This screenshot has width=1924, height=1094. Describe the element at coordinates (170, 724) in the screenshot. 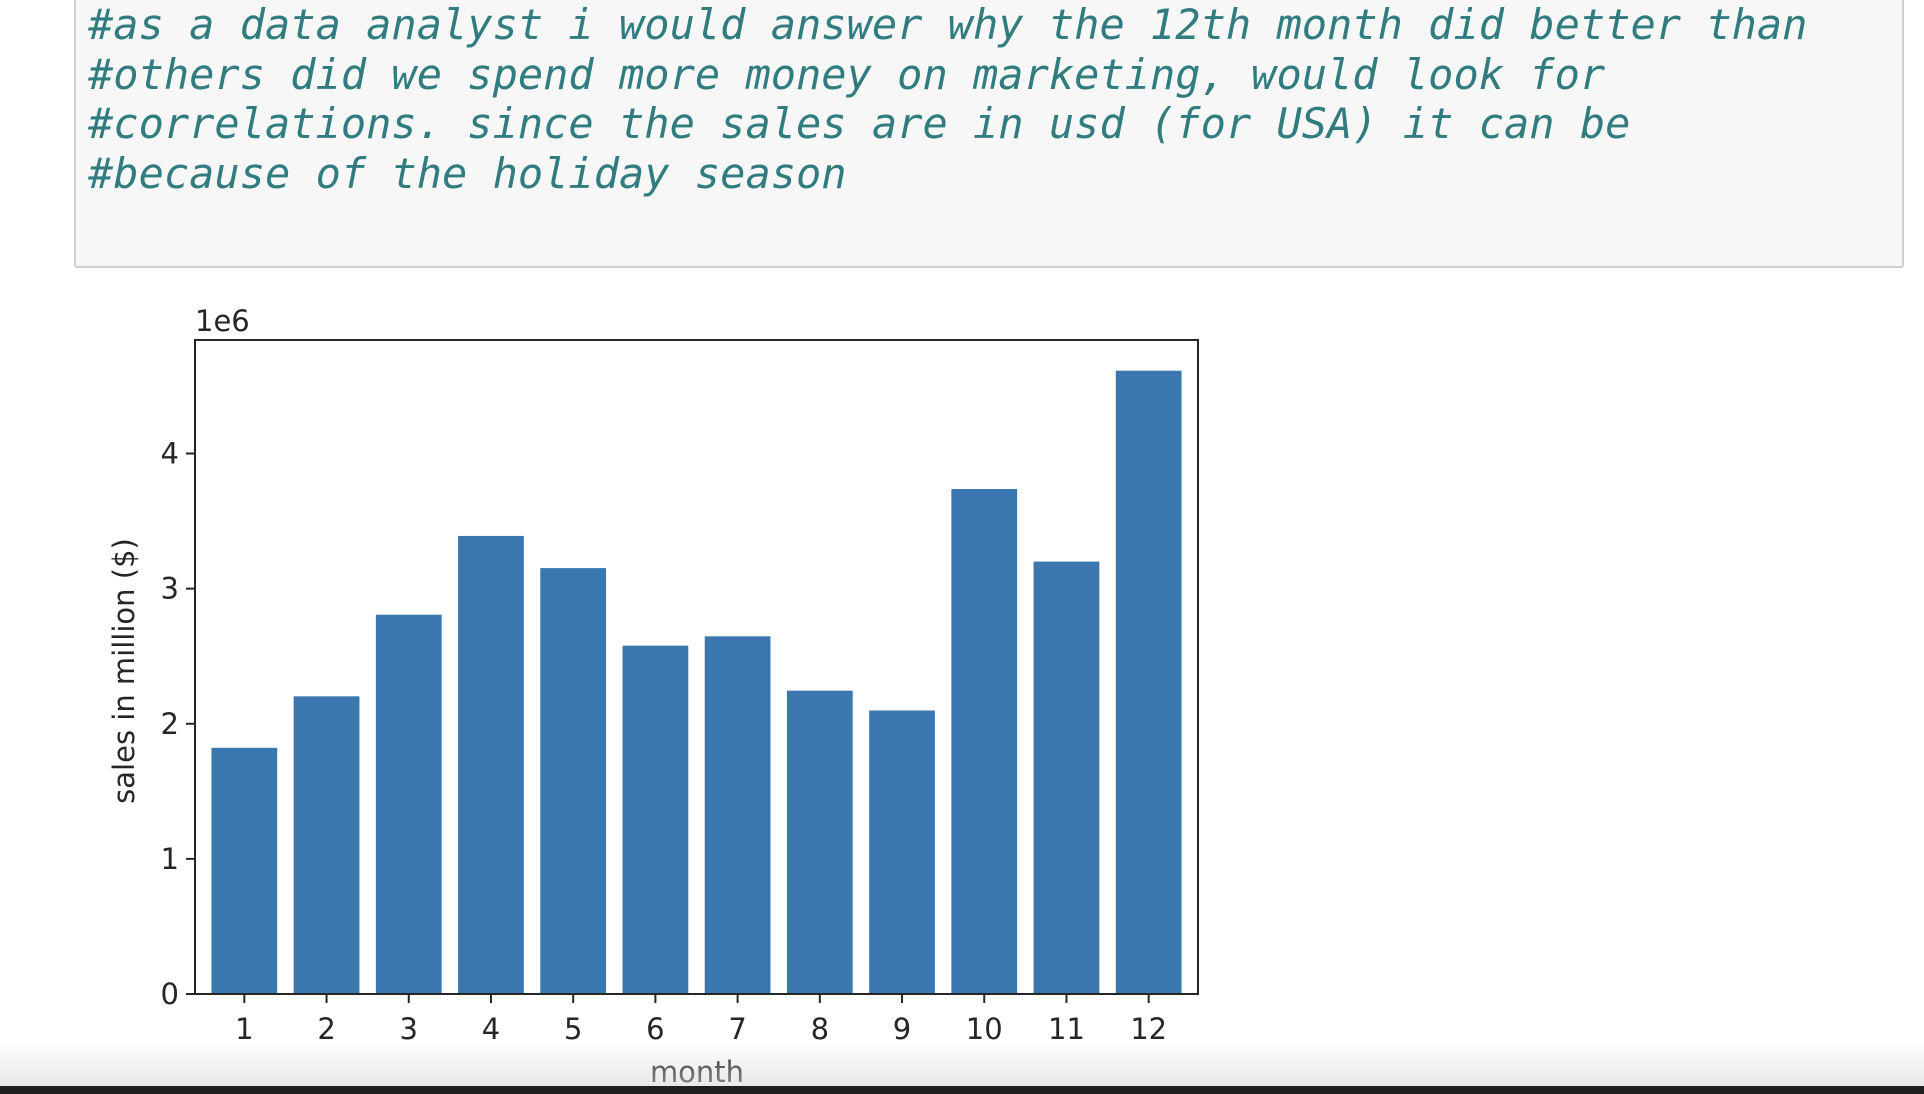

I see `y-tick-label: 2` at that location.